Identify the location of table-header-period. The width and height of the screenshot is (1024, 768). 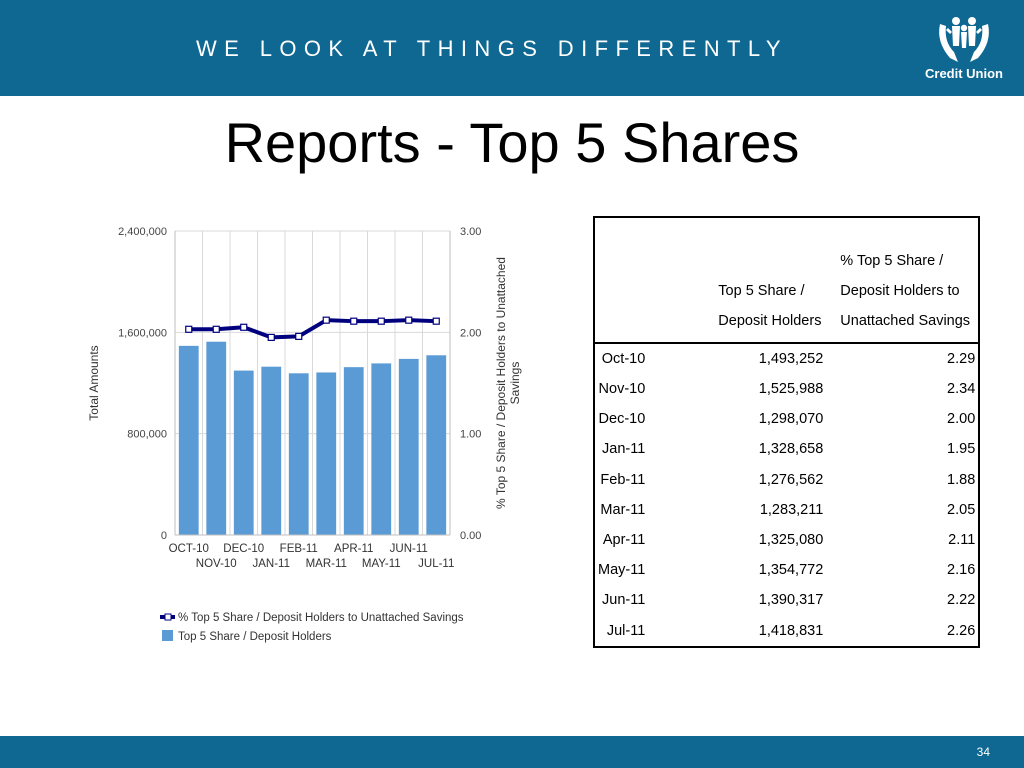
(621, 280).